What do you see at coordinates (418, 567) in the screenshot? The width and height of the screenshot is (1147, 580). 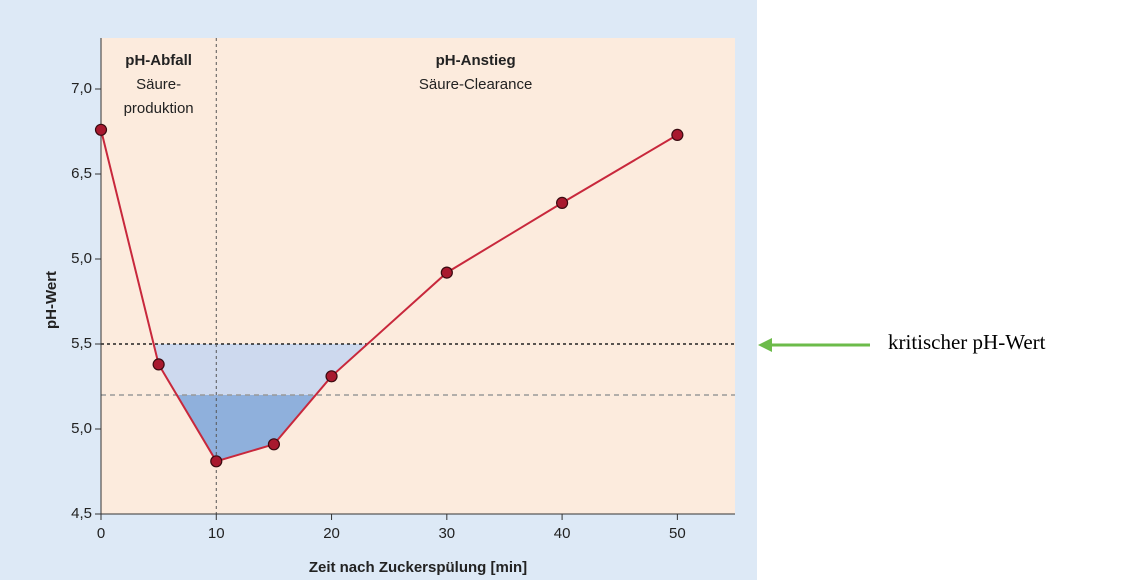 I see `x-axis-title: Zeit nach Zuckerspülung [min]` at bounding box center [418, 567].